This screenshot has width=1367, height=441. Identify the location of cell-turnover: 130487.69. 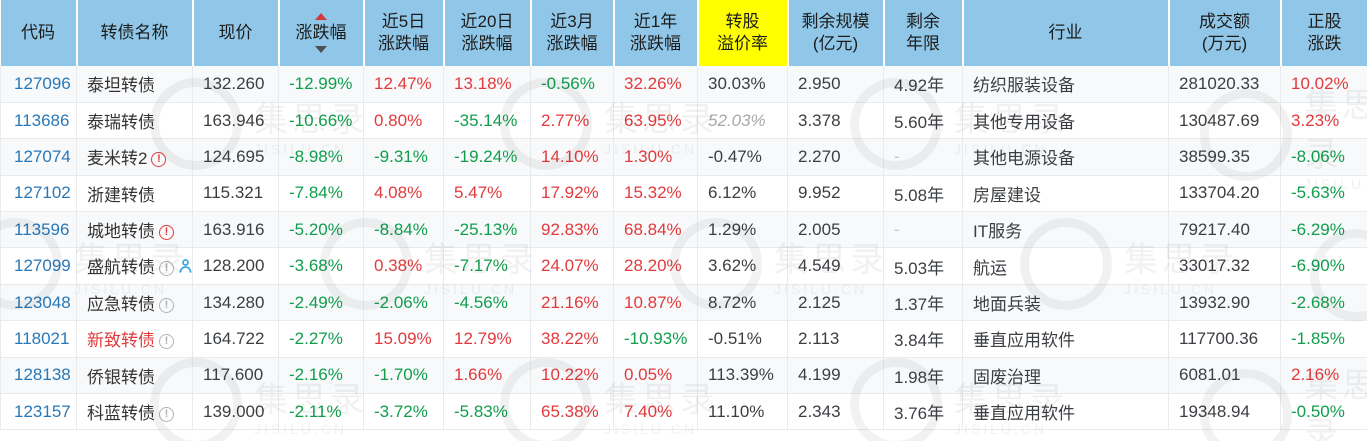
(1224, 121).